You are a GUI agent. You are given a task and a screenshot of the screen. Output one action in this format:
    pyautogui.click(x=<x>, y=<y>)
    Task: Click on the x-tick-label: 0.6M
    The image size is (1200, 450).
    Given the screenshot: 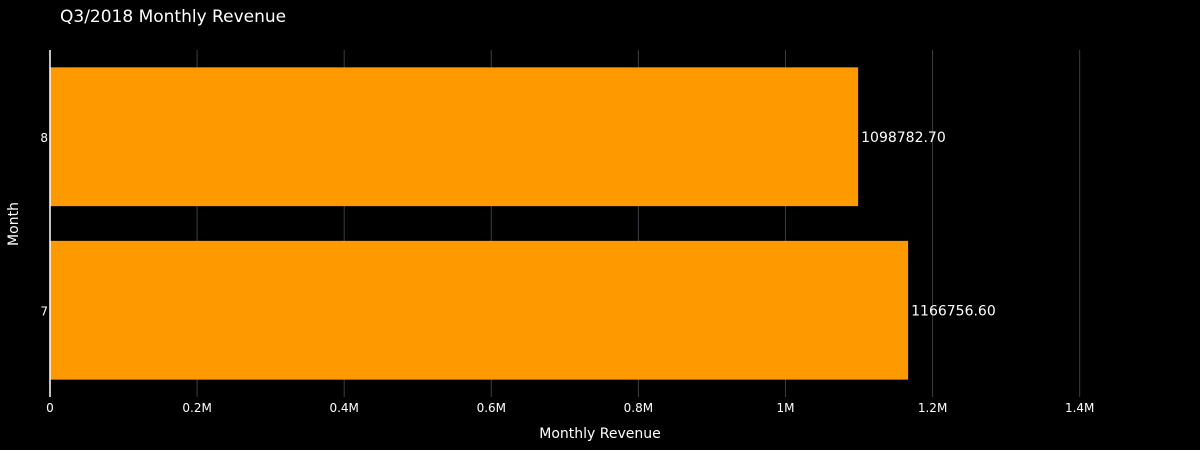 What is the action you would take?
    pyautogui.click(x=491, y=408)
    